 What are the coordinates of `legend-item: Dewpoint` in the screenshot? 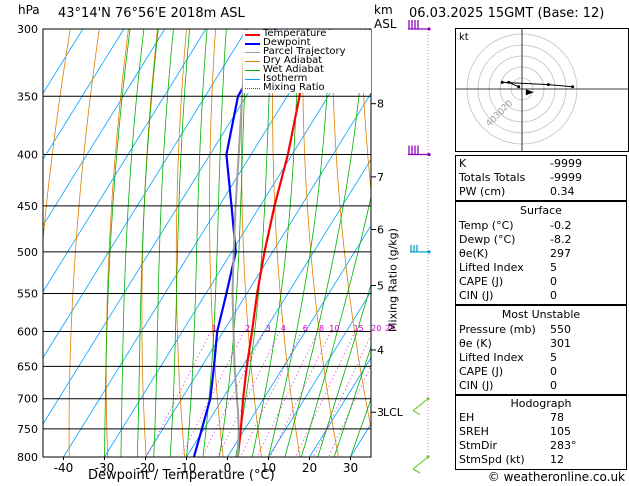 It's located at (307, 42).